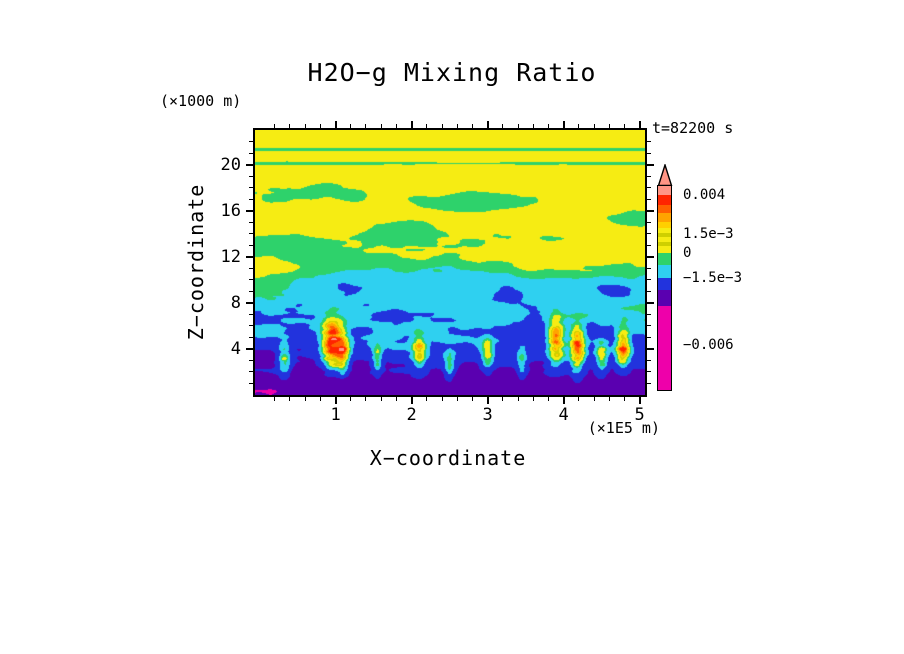  What do you see at coordinates (704, 194) in the screenshot?
I see `colorbar-label: 0.004` at bounding box center [704, 194].